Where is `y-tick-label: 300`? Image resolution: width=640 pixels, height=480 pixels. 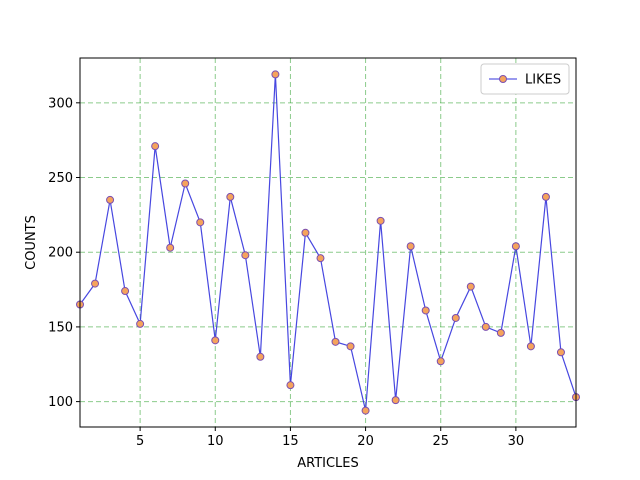 y-tick-label: 300 is located at coordinates (60, 103).